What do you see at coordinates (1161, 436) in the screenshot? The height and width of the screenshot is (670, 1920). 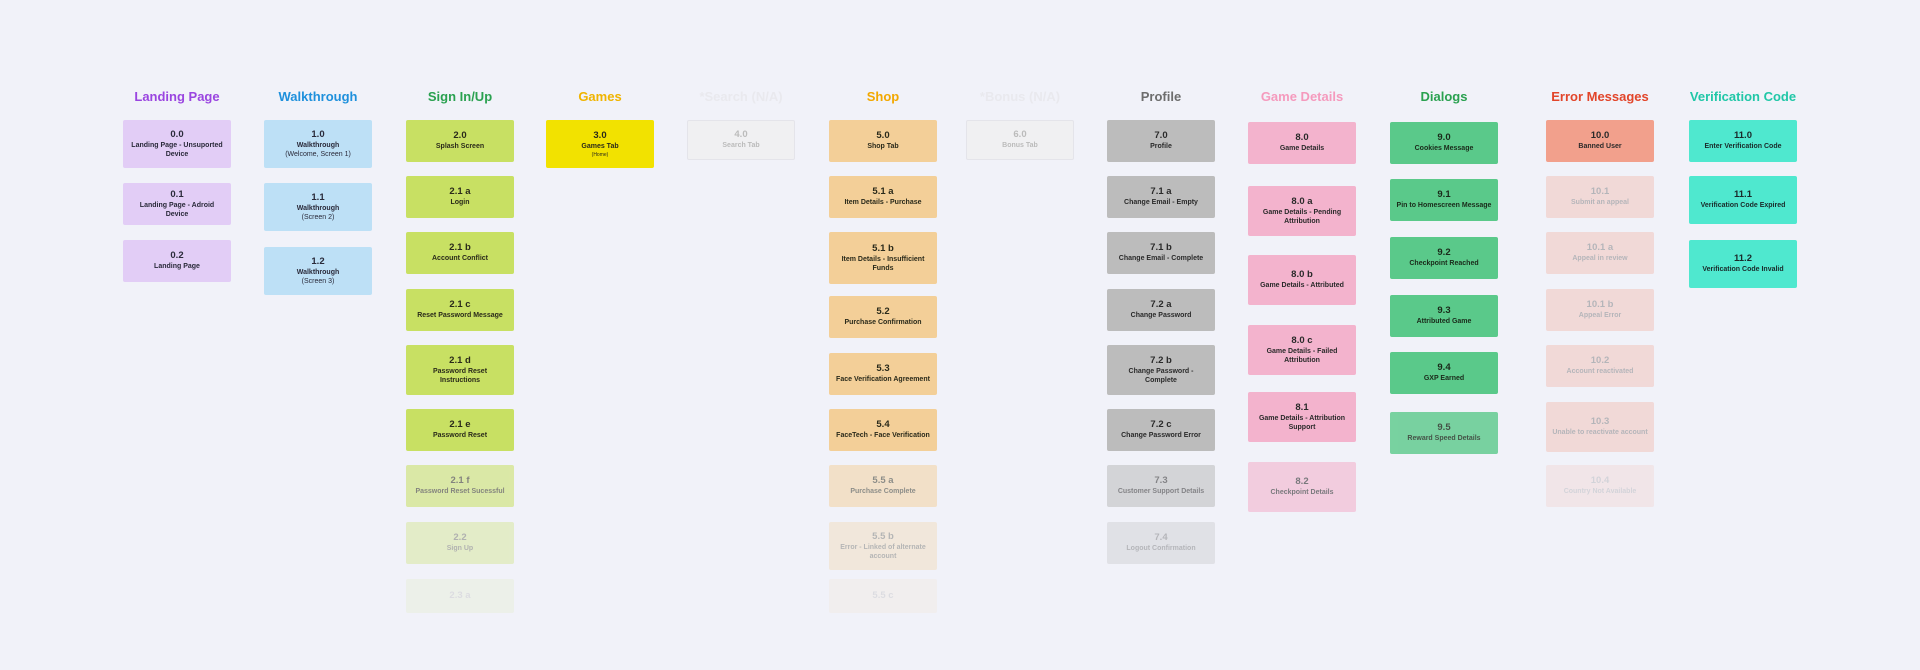 I see `screen-label: Change Password Error` at bounding box center [1161, 436].